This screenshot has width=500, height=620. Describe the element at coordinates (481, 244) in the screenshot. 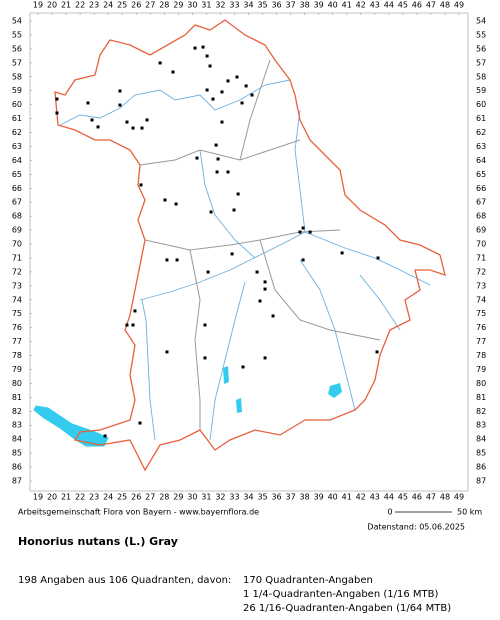

I see `y-tick-label: 70` at that location.